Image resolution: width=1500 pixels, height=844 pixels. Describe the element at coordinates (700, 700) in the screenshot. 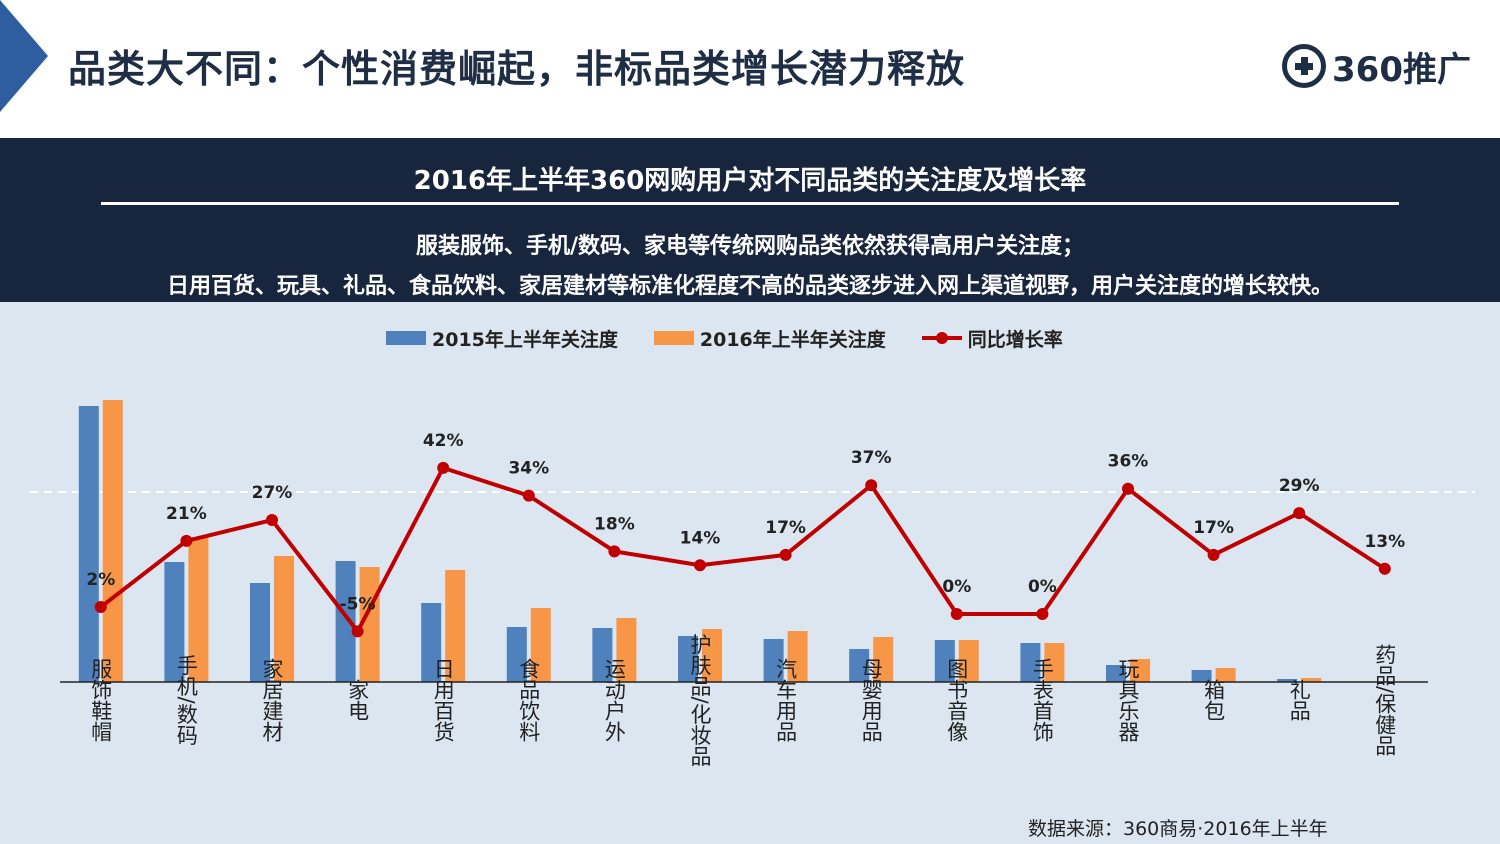

I see `category-label-7: 护肤品/化妆品` at that location.